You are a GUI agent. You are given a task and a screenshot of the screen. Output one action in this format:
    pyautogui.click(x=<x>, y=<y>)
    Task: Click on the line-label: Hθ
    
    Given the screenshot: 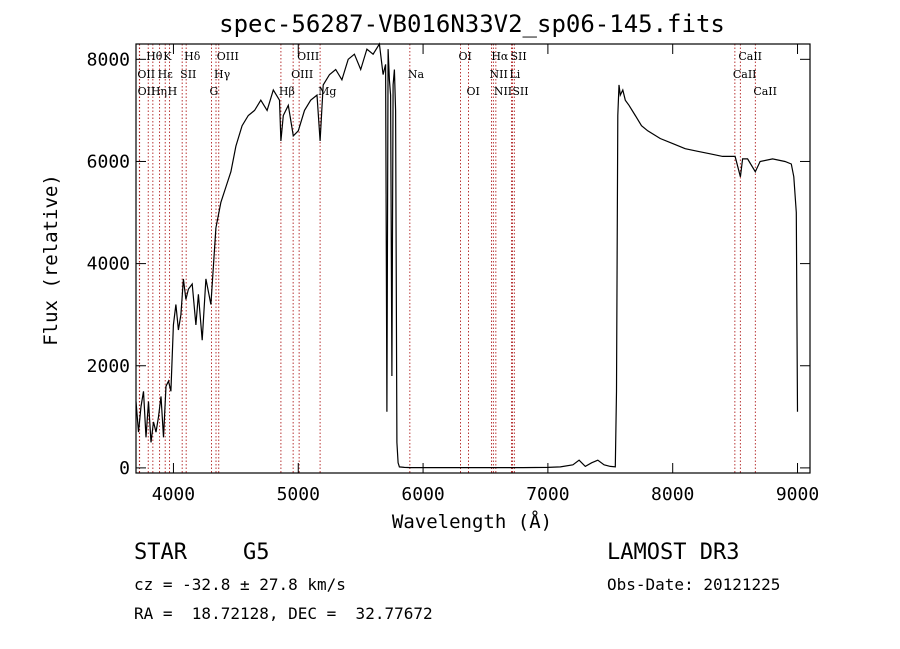 What is the action you would take?
    pyautogui.click(x=154, y=56)
    